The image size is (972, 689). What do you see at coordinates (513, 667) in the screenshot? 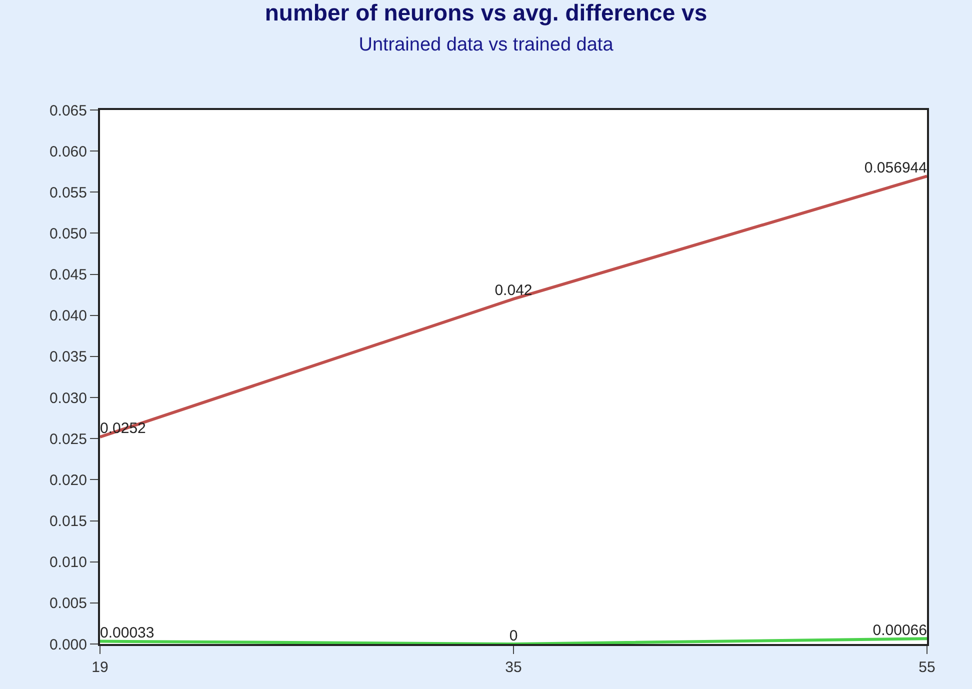
I see `x-tick-label: 35` at bounding box center [513, 667].